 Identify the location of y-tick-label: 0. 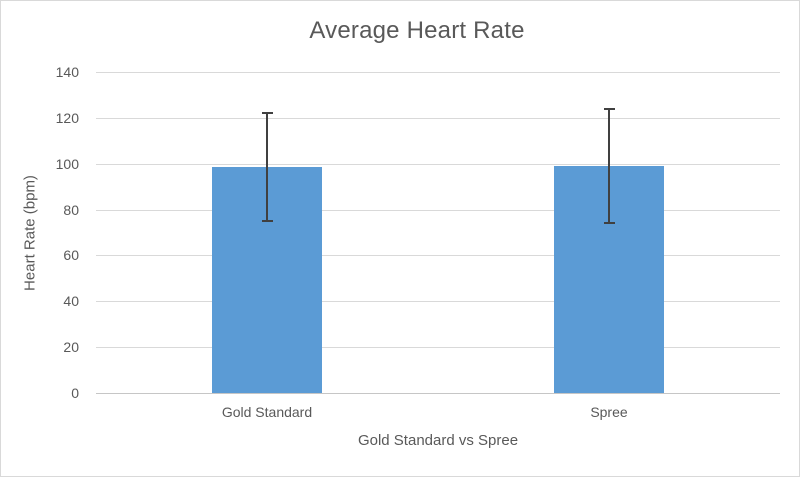
(75, 393).